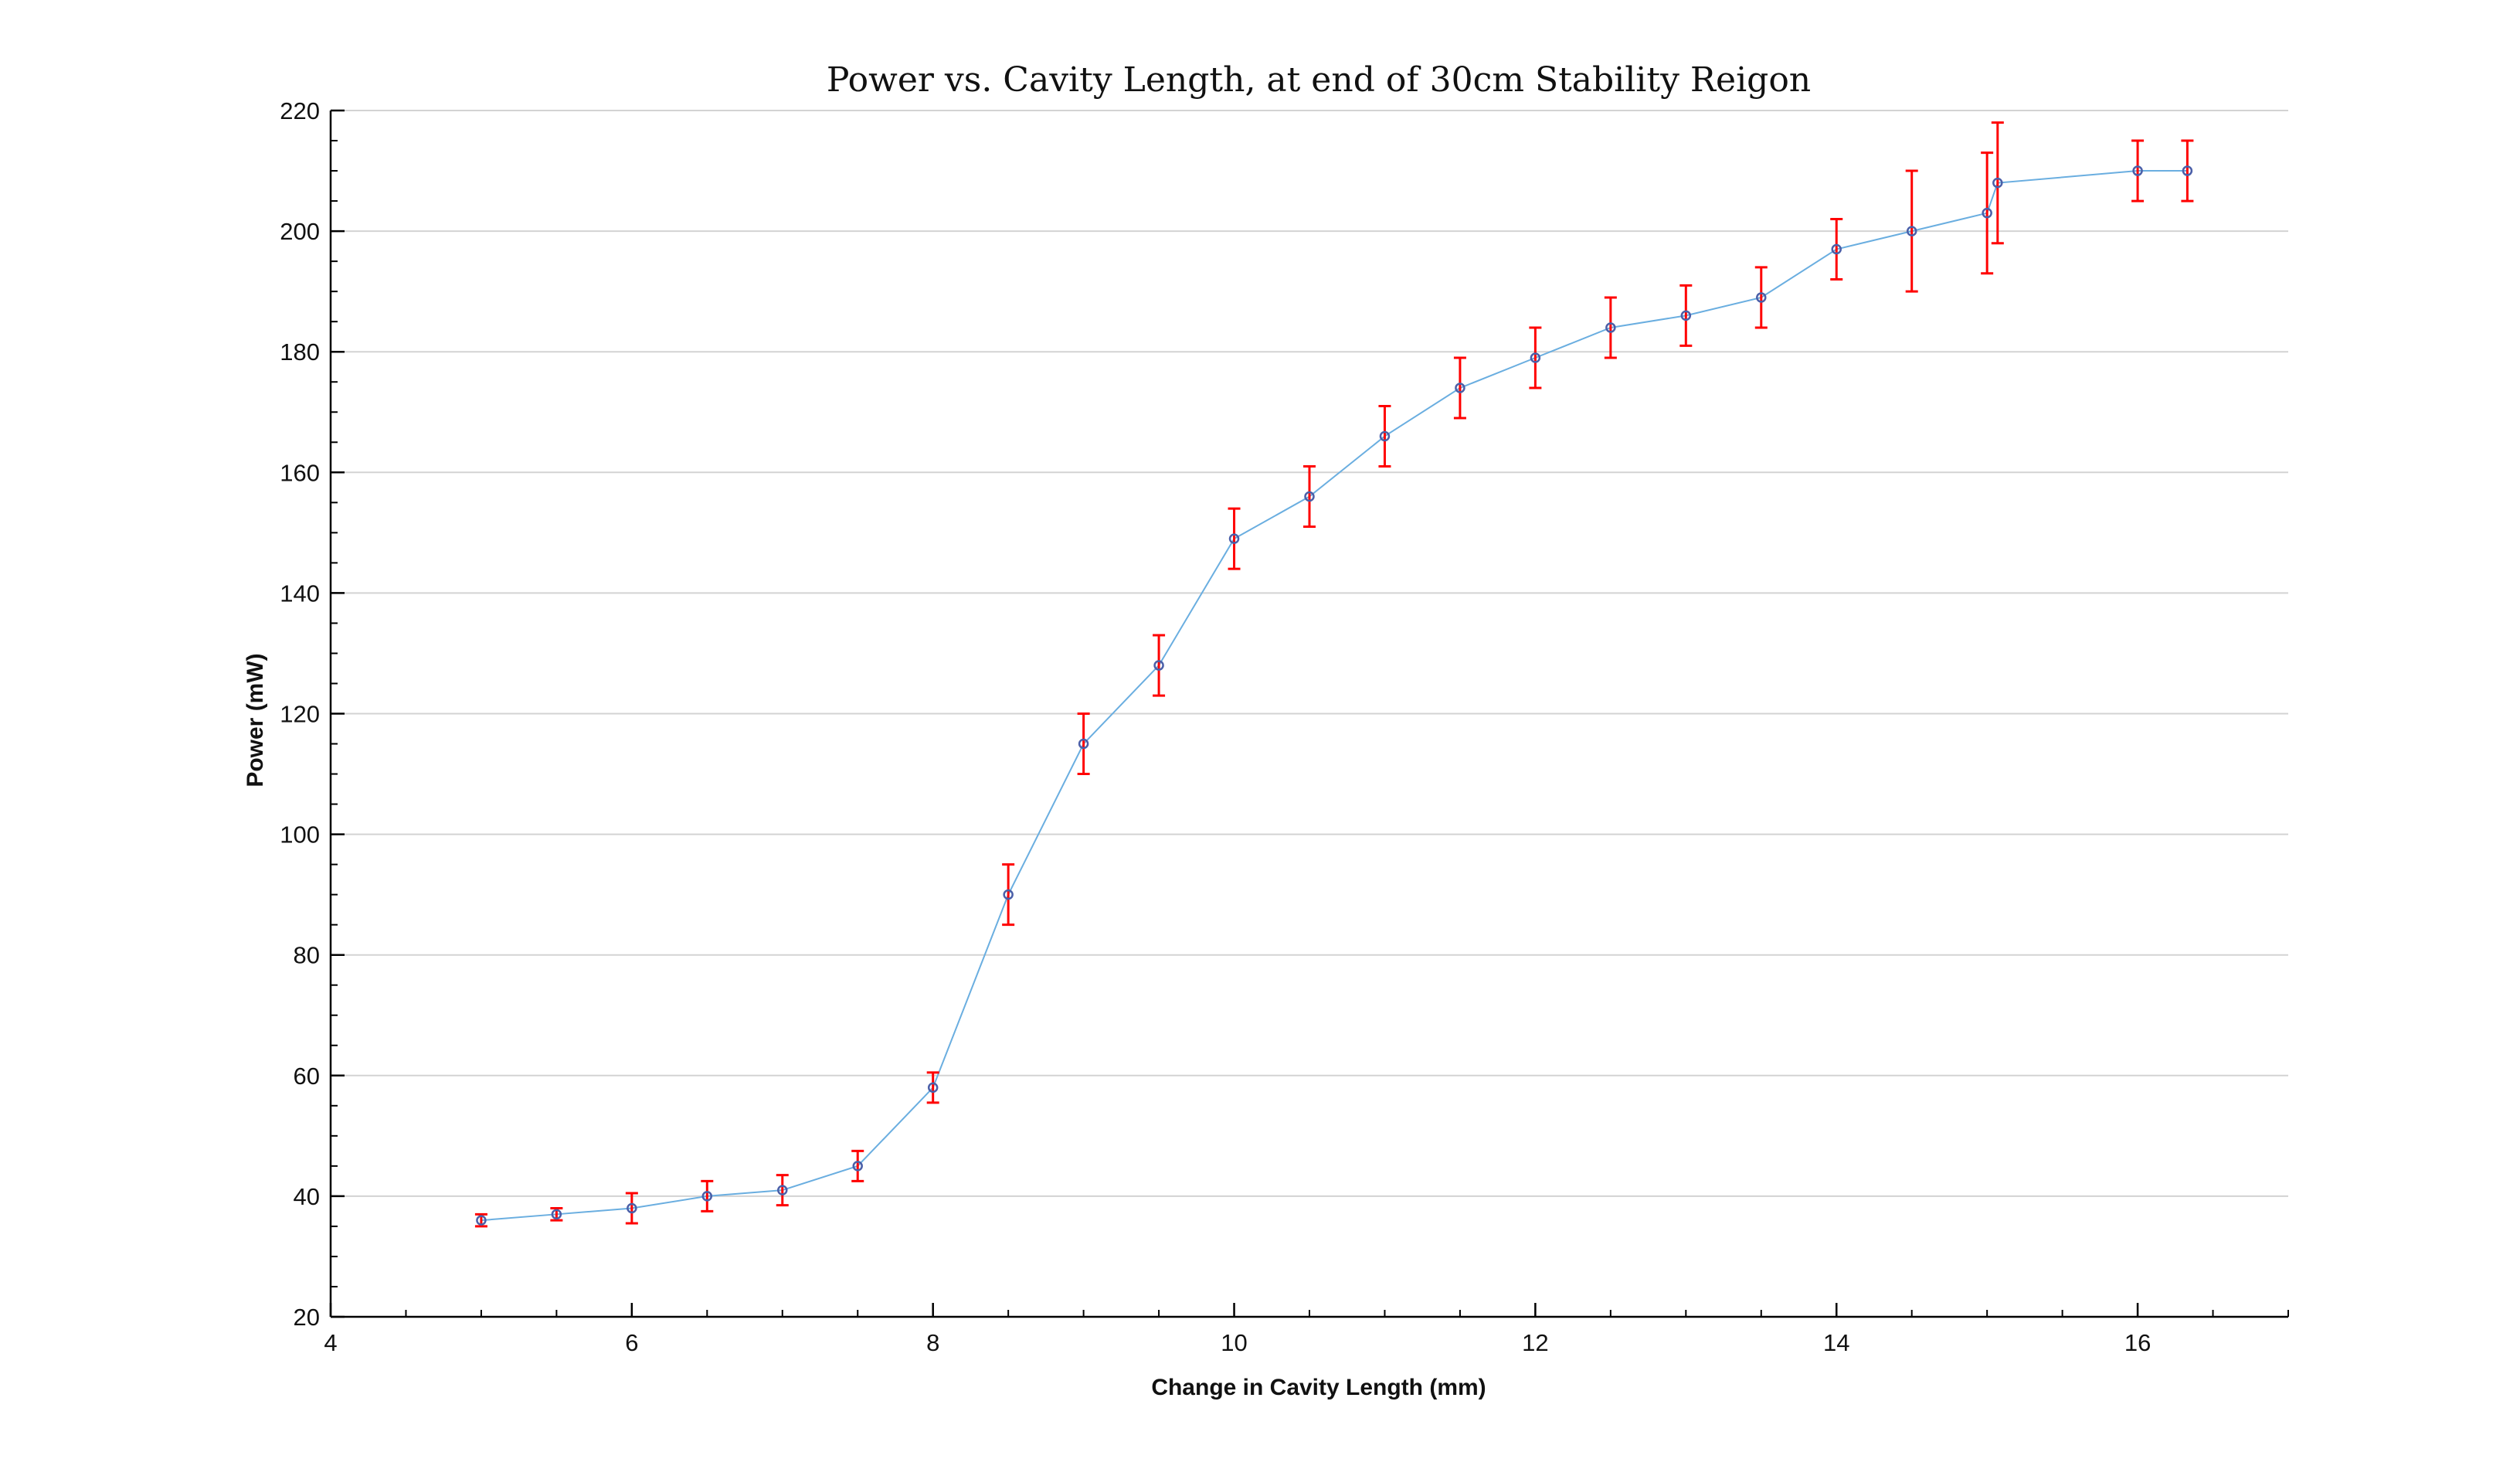 This screenshot has height=1476, width=2520. I want to click on y-tick-label: 60, so click(307, 1076).